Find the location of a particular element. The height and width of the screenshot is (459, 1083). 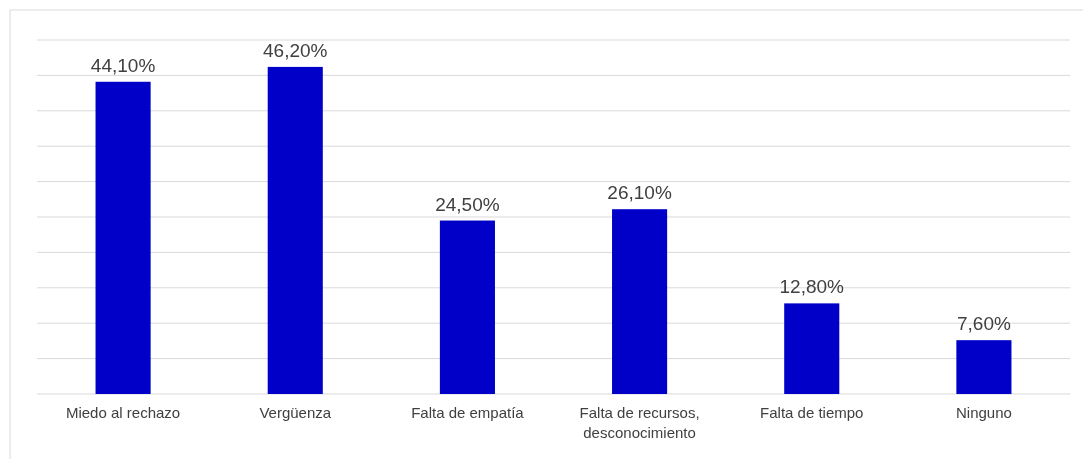

data-label: 7,60% is located at coordinates (983, 324).